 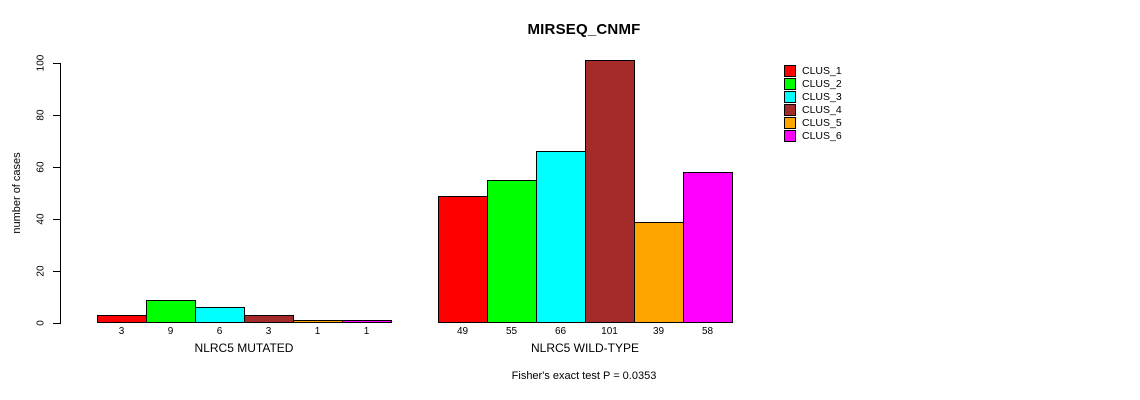 What do you see at coordinates (609, 331) in the screenshot?
I see `bar-value-label: 101` at bounding box center [609, 331].